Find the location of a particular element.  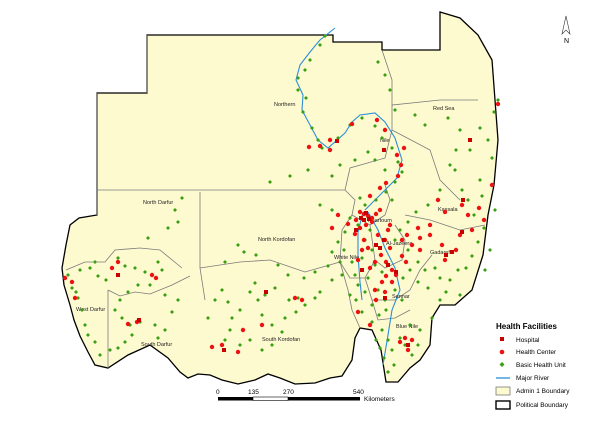

legend-item-label: Major River is located at coordinates (533, 378).